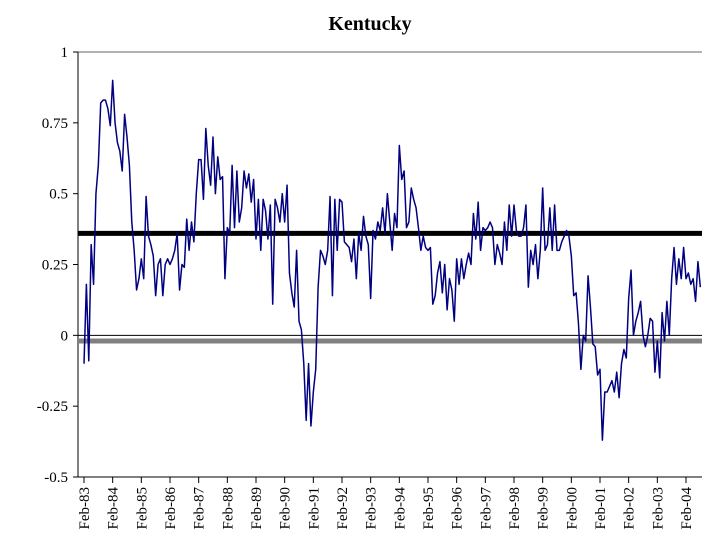 This screenshot has width=702, height=555. Describe the element at coordinates (257, 508) in the screenshot. I see `x-tick-label: Feb-89` at that location.